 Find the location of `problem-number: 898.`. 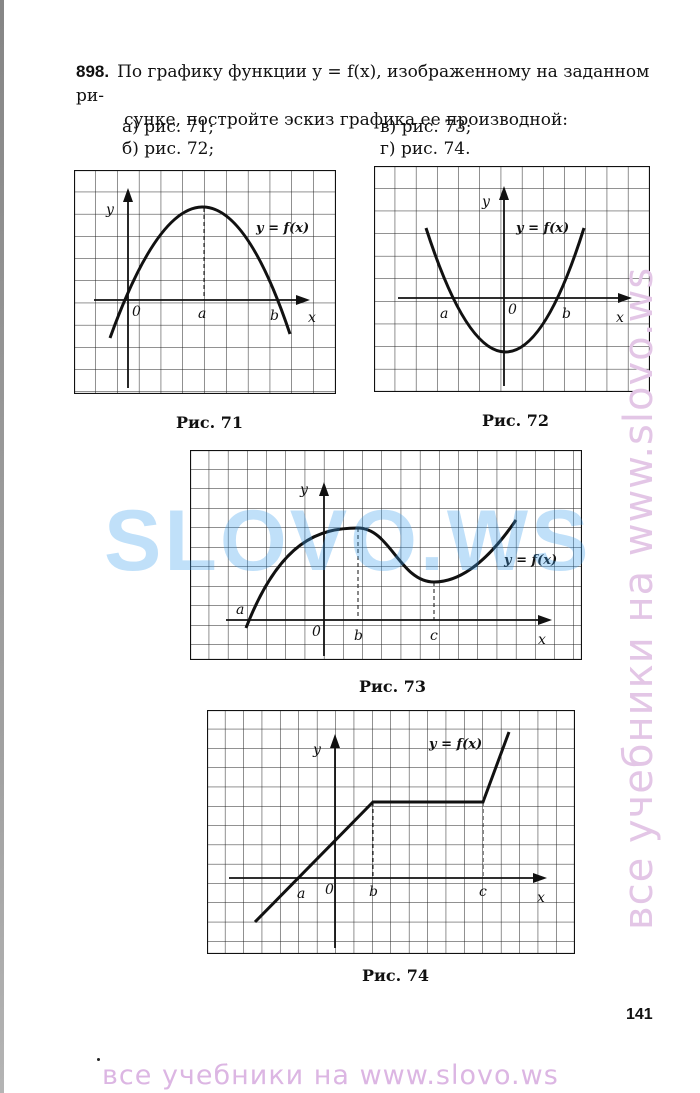

problem-number: 898. is located at coordinates (93, 71).